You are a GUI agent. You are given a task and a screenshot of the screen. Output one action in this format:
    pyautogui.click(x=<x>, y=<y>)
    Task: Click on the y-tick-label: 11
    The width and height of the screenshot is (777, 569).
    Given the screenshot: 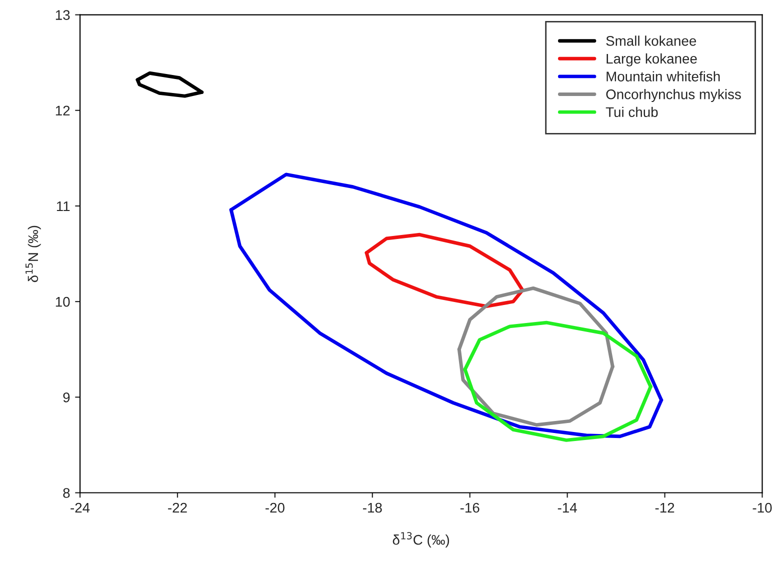 What is the action you would take?
    pyautogui.click(x=63, y=206)
    